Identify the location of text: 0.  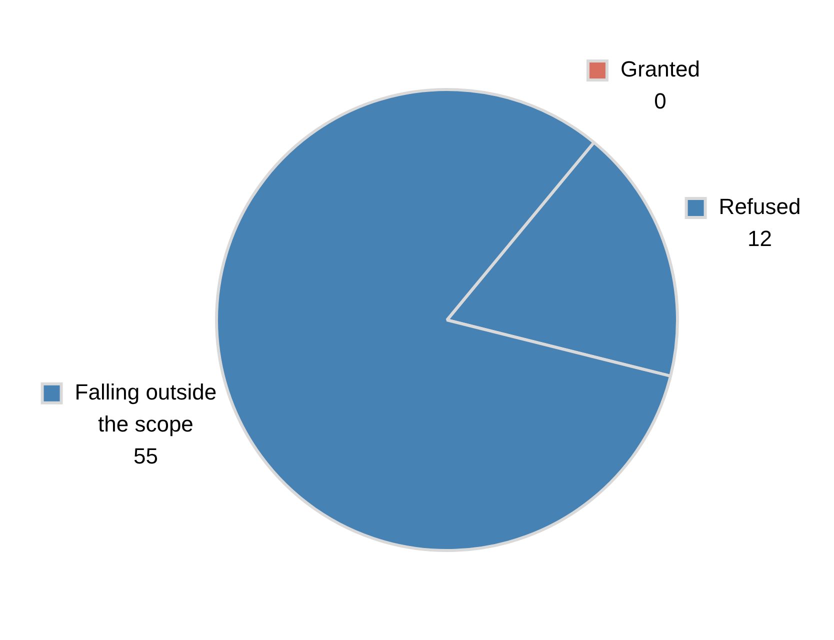
(660, 101).